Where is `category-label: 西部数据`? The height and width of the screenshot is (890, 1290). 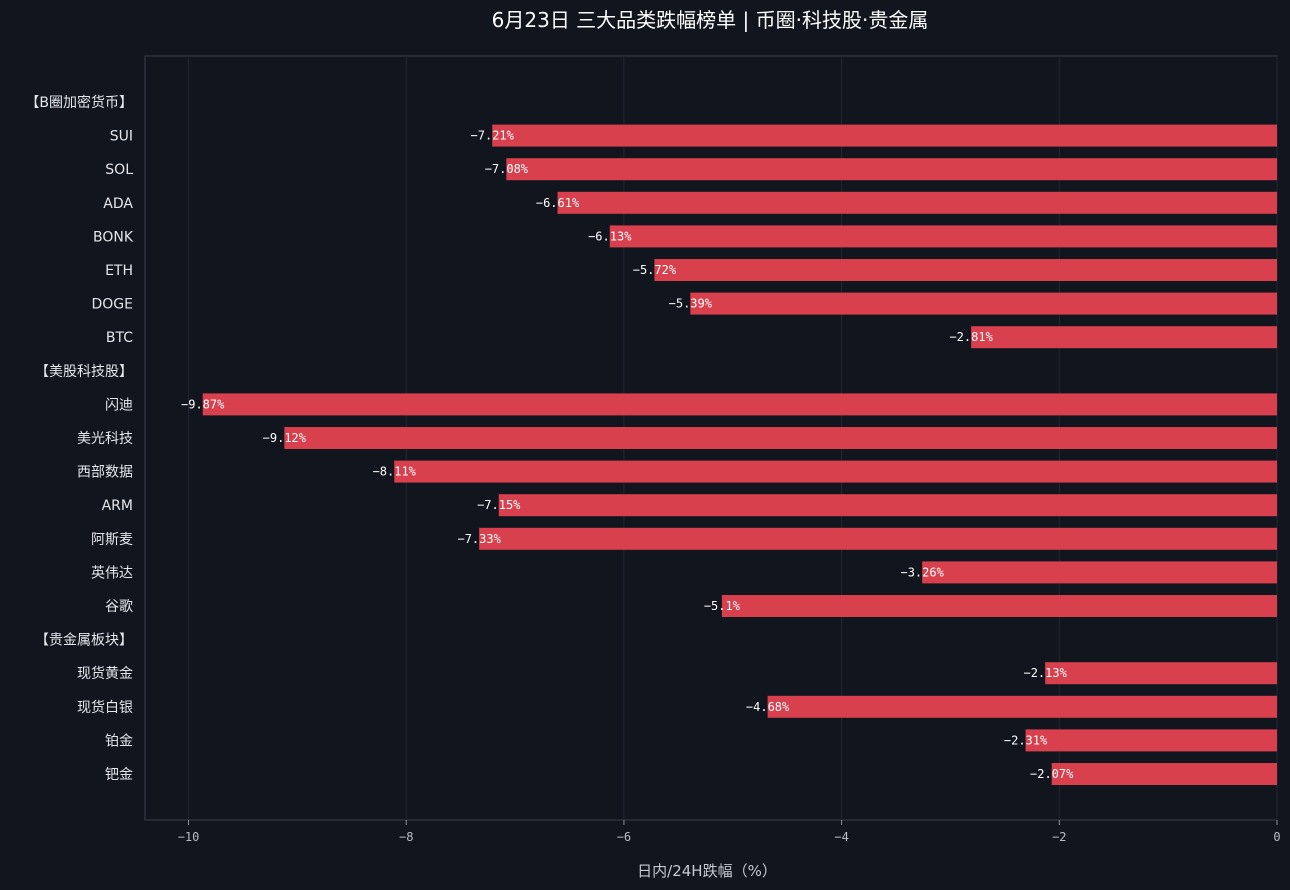
category-label: 西部数据 is located at coordinates (105, 473).